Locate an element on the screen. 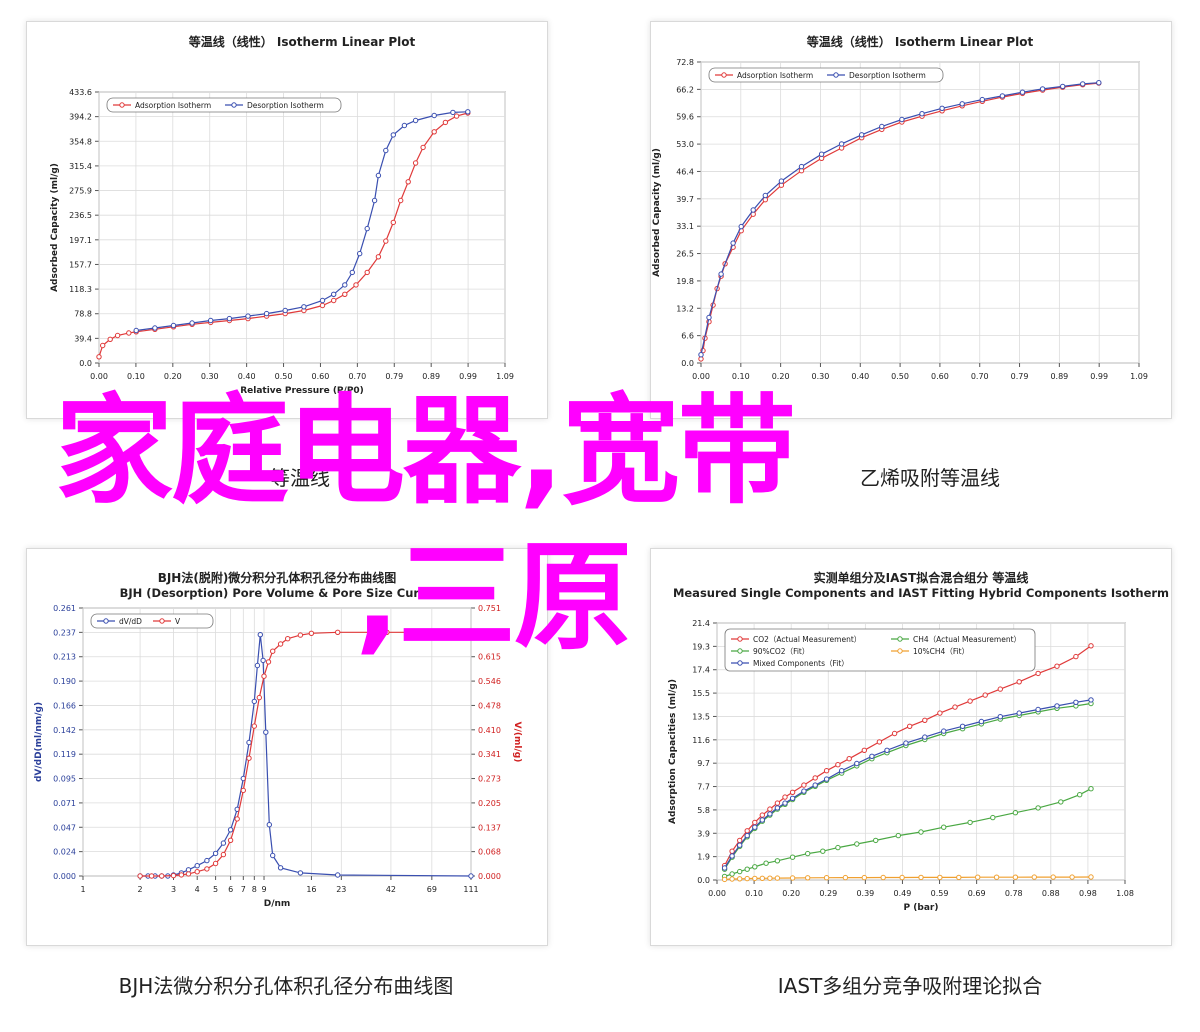 Image resolution: width=1200 pixels, height=1032 pixels. y-tick-label: 157.7 is located at coordinates (80, 264).